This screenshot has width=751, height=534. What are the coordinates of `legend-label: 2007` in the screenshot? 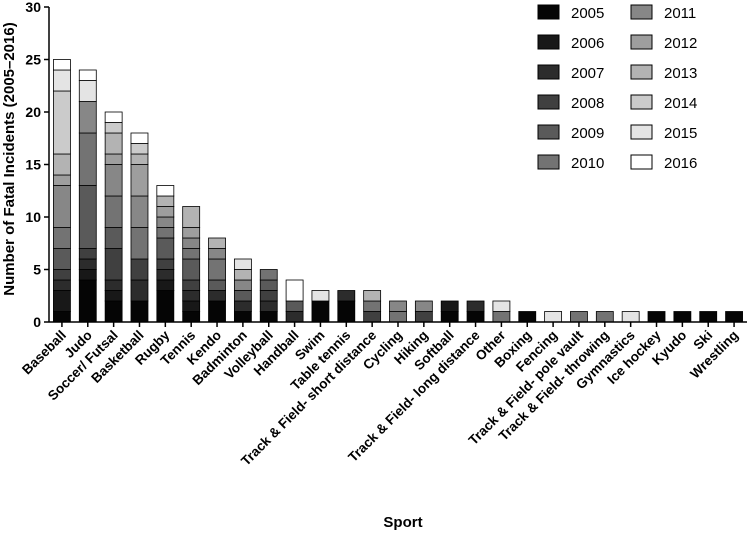 It's located at (587, 73).